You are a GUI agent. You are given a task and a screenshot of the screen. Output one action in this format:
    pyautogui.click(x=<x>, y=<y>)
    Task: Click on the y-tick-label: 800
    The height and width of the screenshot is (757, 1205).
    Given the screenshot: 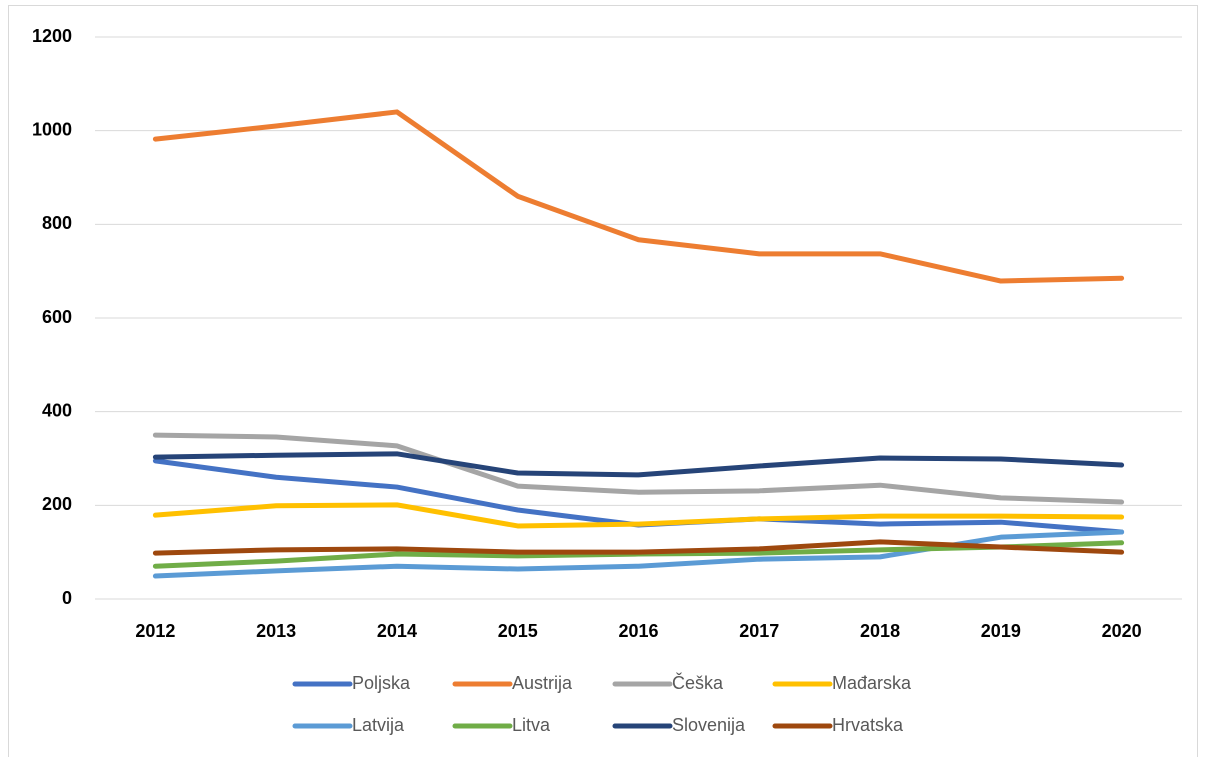 What is the action you would take?
    pyautogui.click(x=57, y=223)
    